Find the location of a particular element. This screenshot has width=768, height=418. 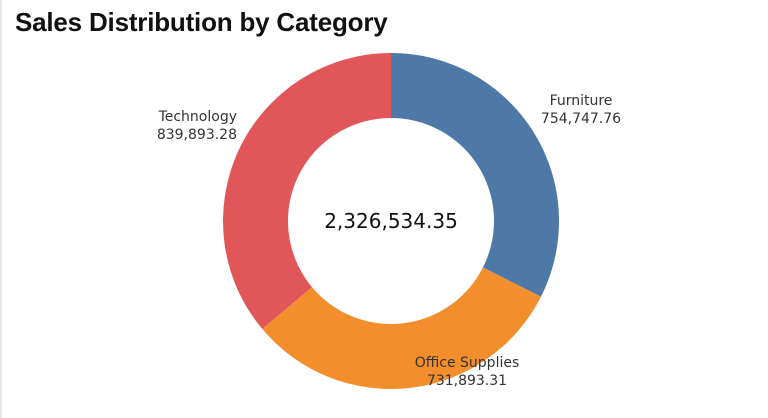

label-office-supplies: Office Supplies 731,893.31 is located at coordinates (467, 372).